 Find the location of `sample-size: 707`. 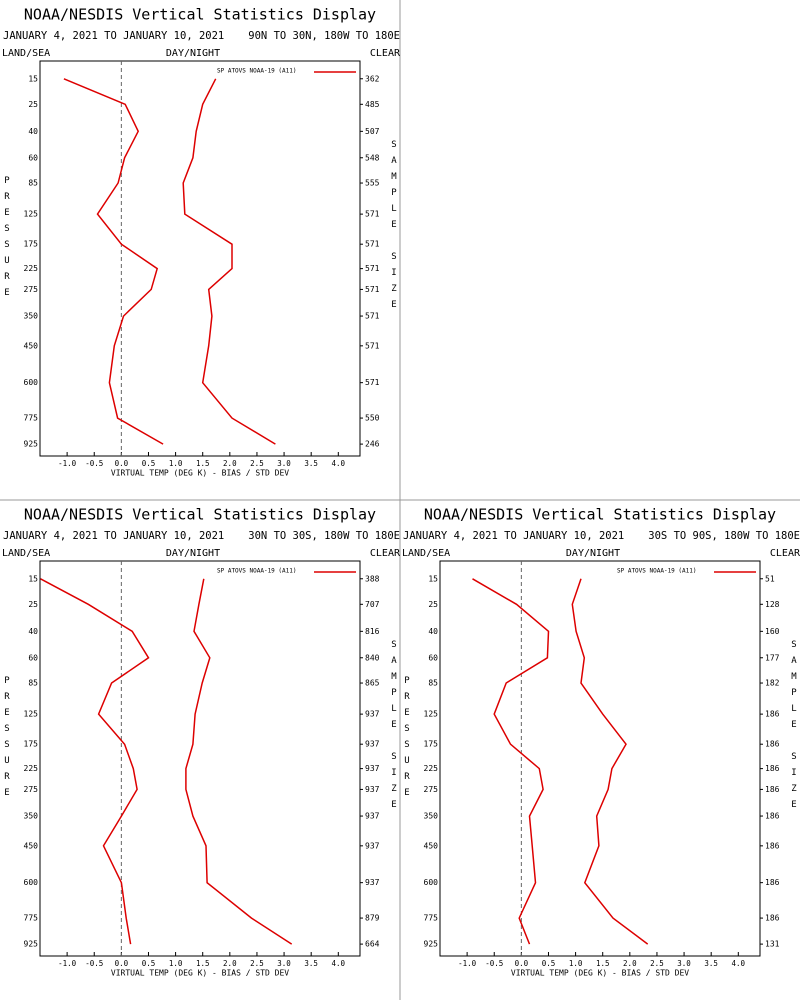

sample-size: 707 is located at coordinates (372, 604).